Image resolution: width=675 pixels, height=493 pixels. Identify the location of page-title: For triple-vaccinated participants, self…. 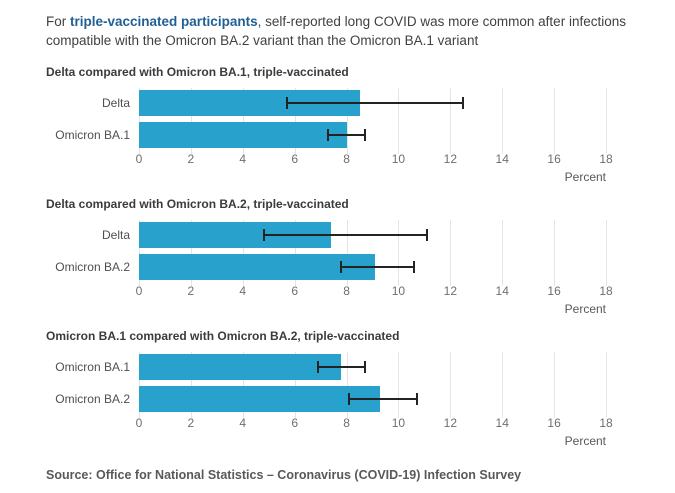
(343, 31).